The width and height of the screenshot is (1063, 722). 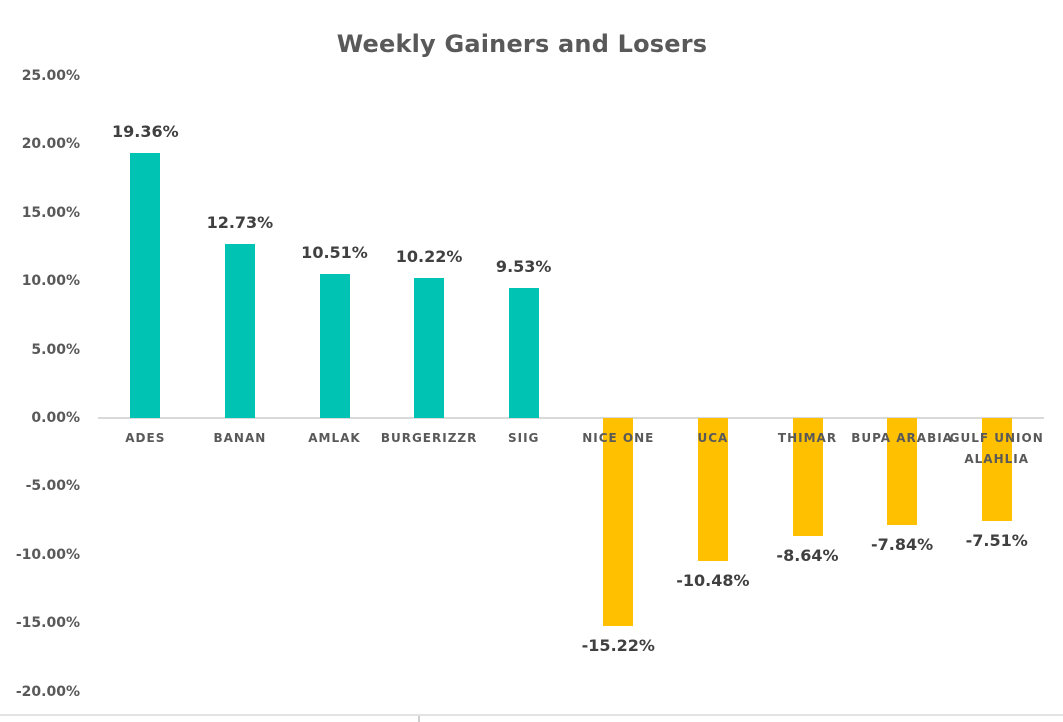 I want to click on category-label-nice-one: NICE ONE, so click(x=618, y=438).